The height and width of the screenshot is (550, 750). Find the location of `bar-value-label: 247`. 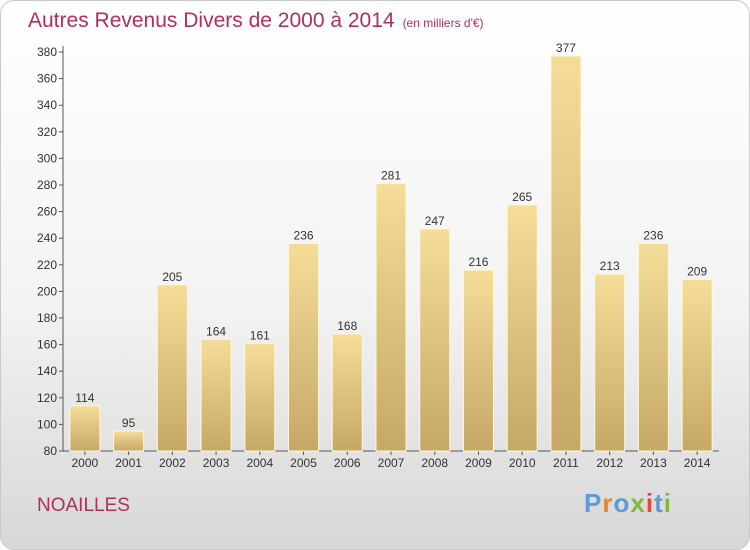

bar-value-label: 247 is located at coordinates (435, 221).